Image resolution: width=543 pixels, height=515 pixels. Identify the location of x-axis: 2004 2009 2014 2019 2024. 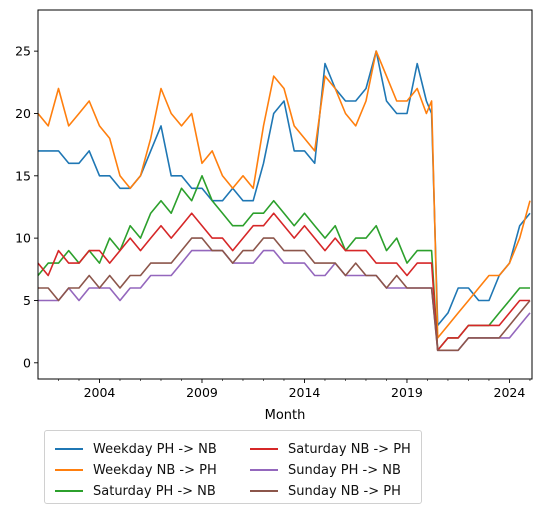
(294, 389).